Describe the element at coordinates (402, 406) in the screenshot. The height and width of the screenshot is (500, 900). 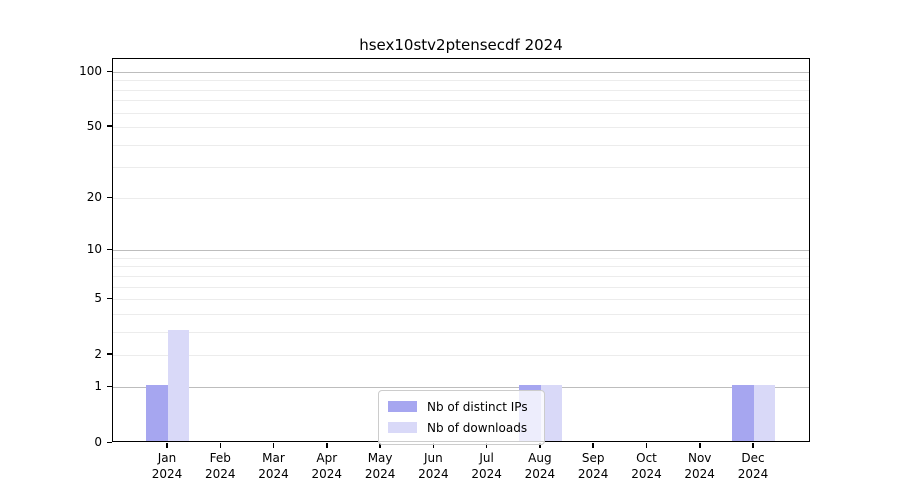
I see `distinct-ips-swatch-icon` at that location.